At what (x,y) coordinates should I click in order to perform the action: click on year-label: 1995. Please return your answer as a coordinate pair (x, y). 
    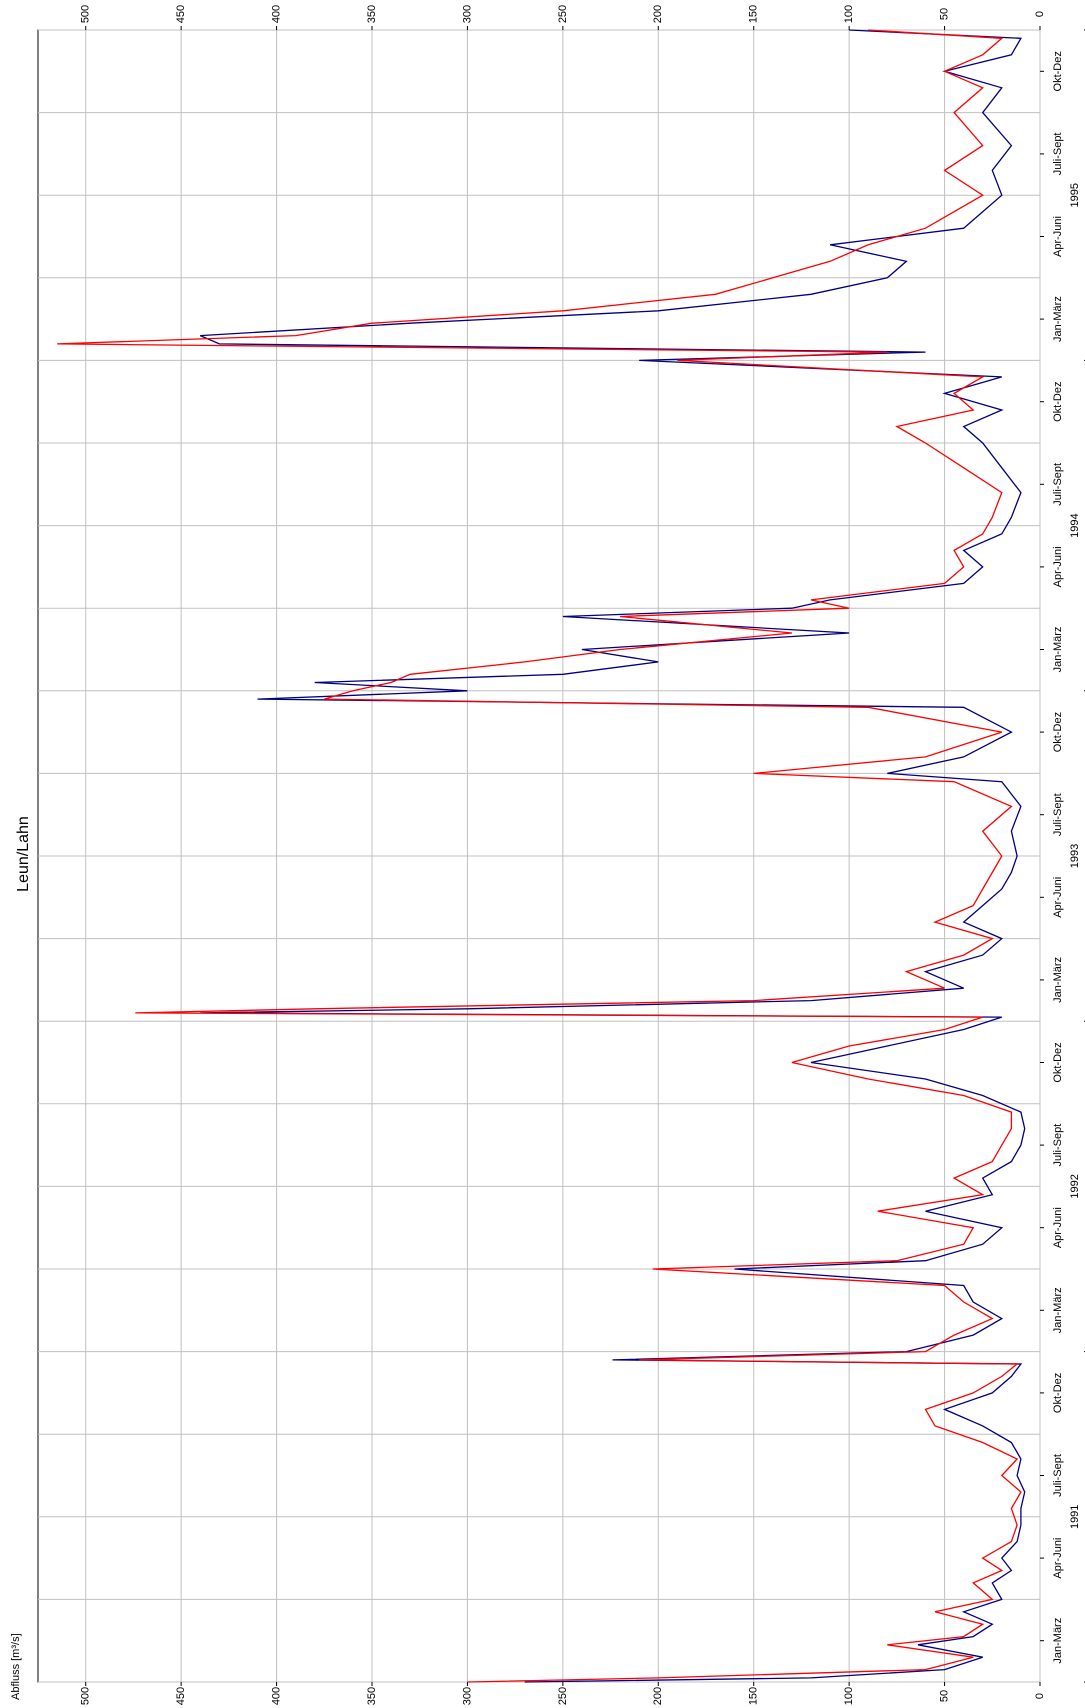
    Looking at the image, I should click on (1075, 195).